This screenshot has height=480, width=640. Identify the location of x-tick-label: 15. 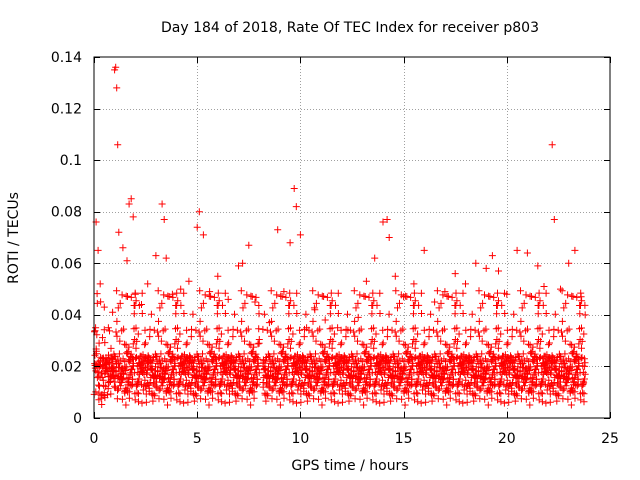
(404, 439).